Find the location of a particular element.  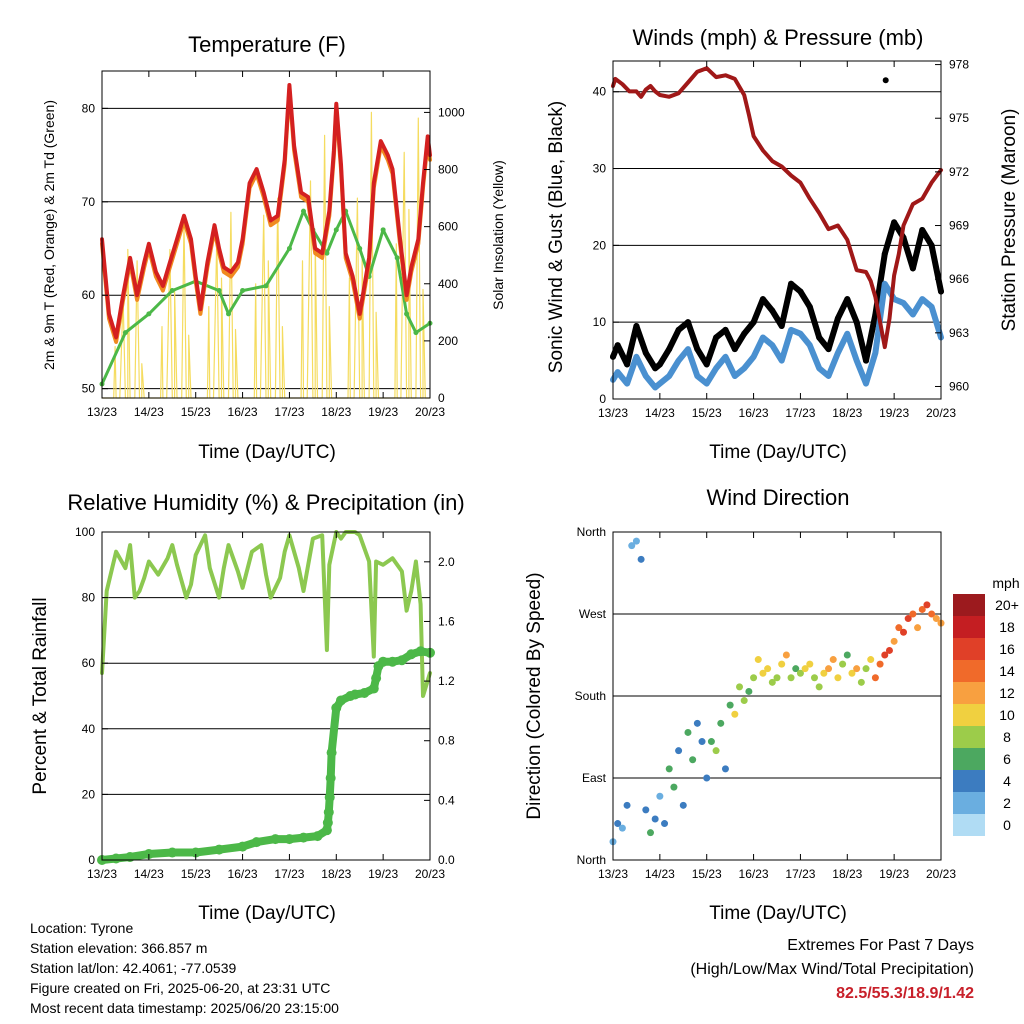

temperature-2m-line is located at coordinates (266, 211).